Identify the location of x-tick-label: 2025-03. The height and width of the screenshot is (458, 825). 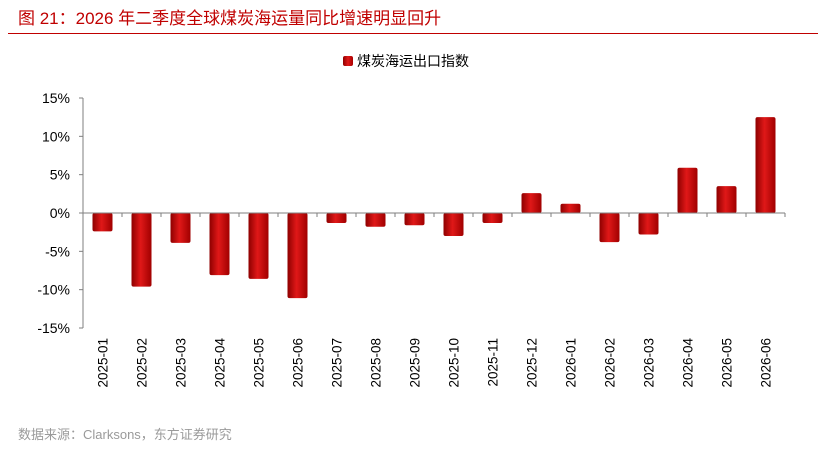
(181, 363).